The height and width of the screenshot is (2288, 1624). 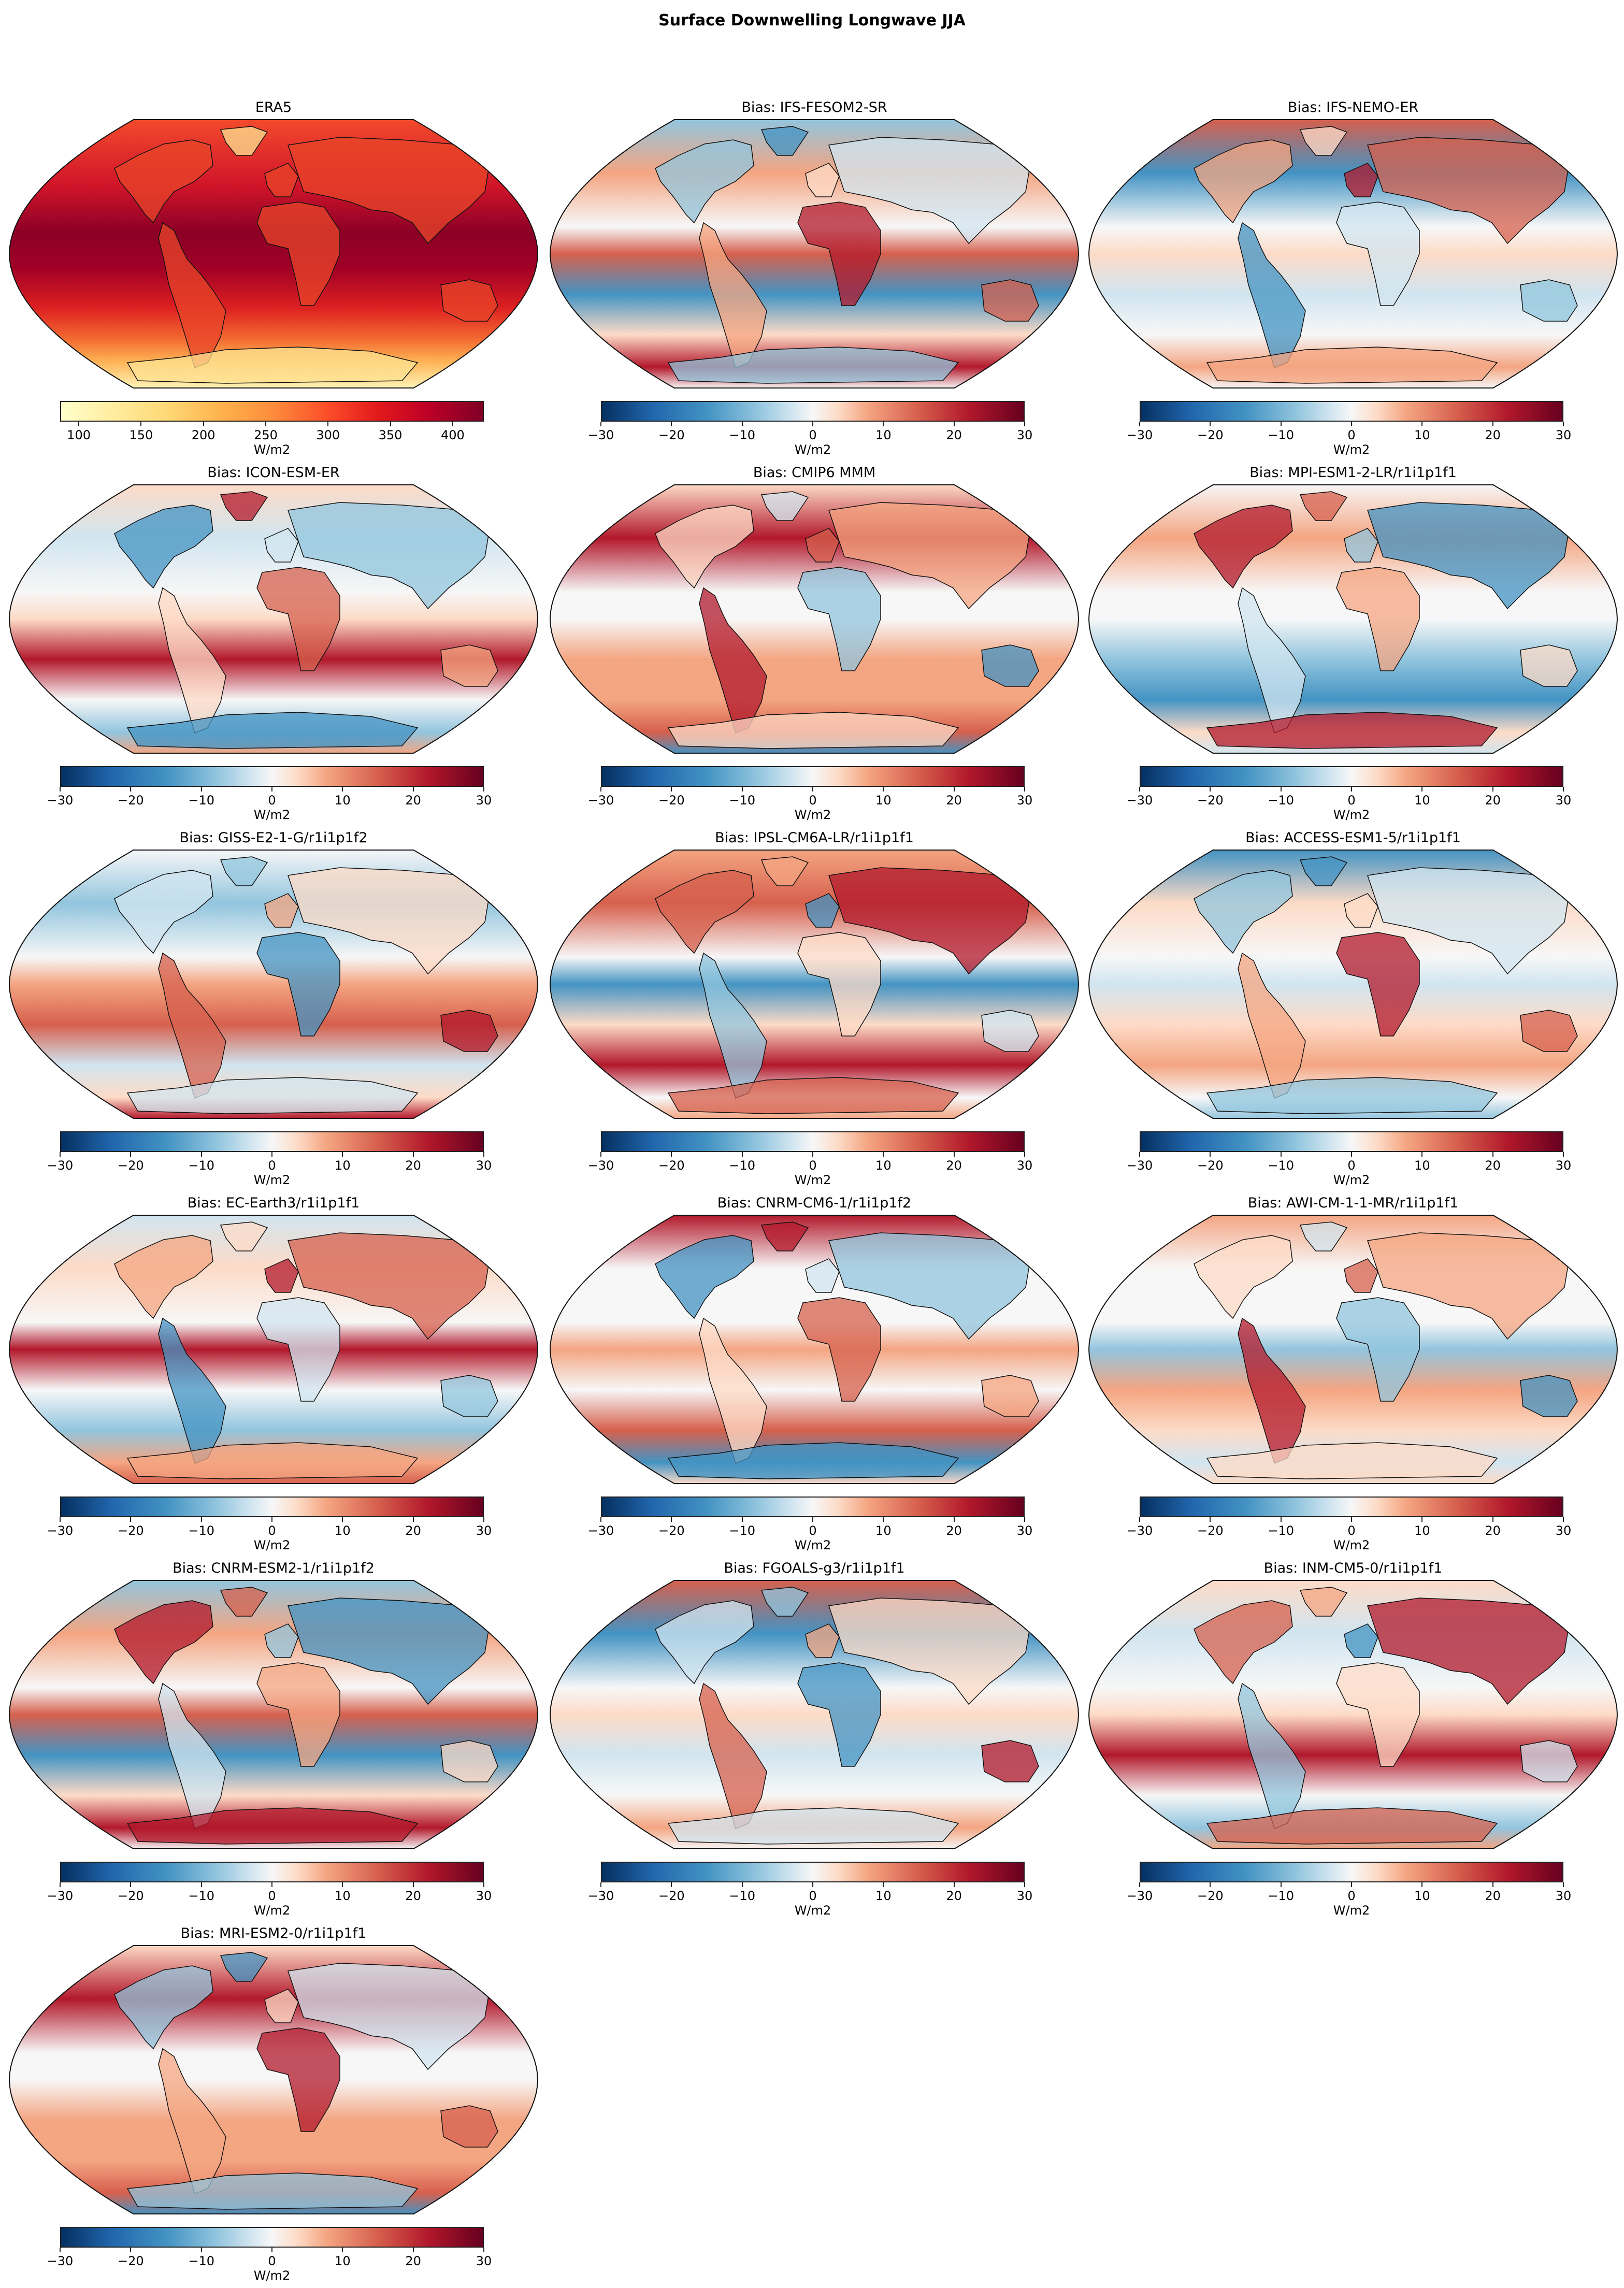 What do you see at coordinates (61, 1896) in the screenshot?
I see `tick-label: −30` at bounding box center [61, 1896].